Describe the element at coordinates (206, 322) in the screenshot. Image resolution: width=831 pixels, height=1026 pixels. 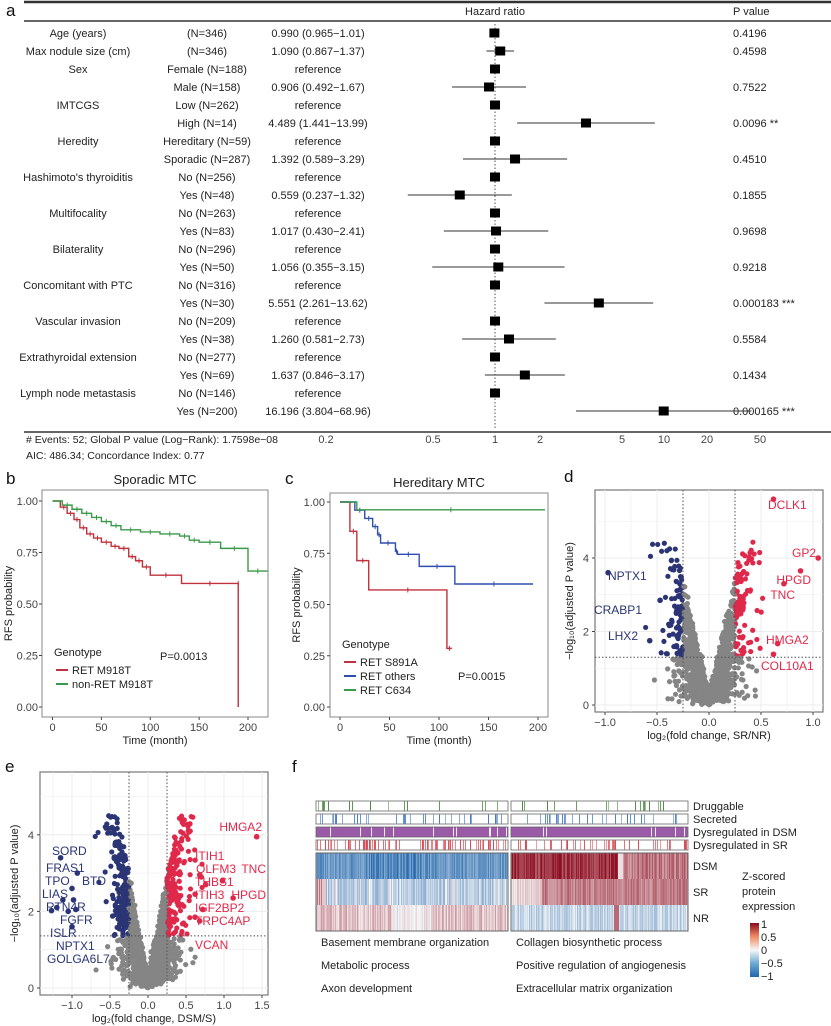
I see `row-level: No (N=209)` at that location.